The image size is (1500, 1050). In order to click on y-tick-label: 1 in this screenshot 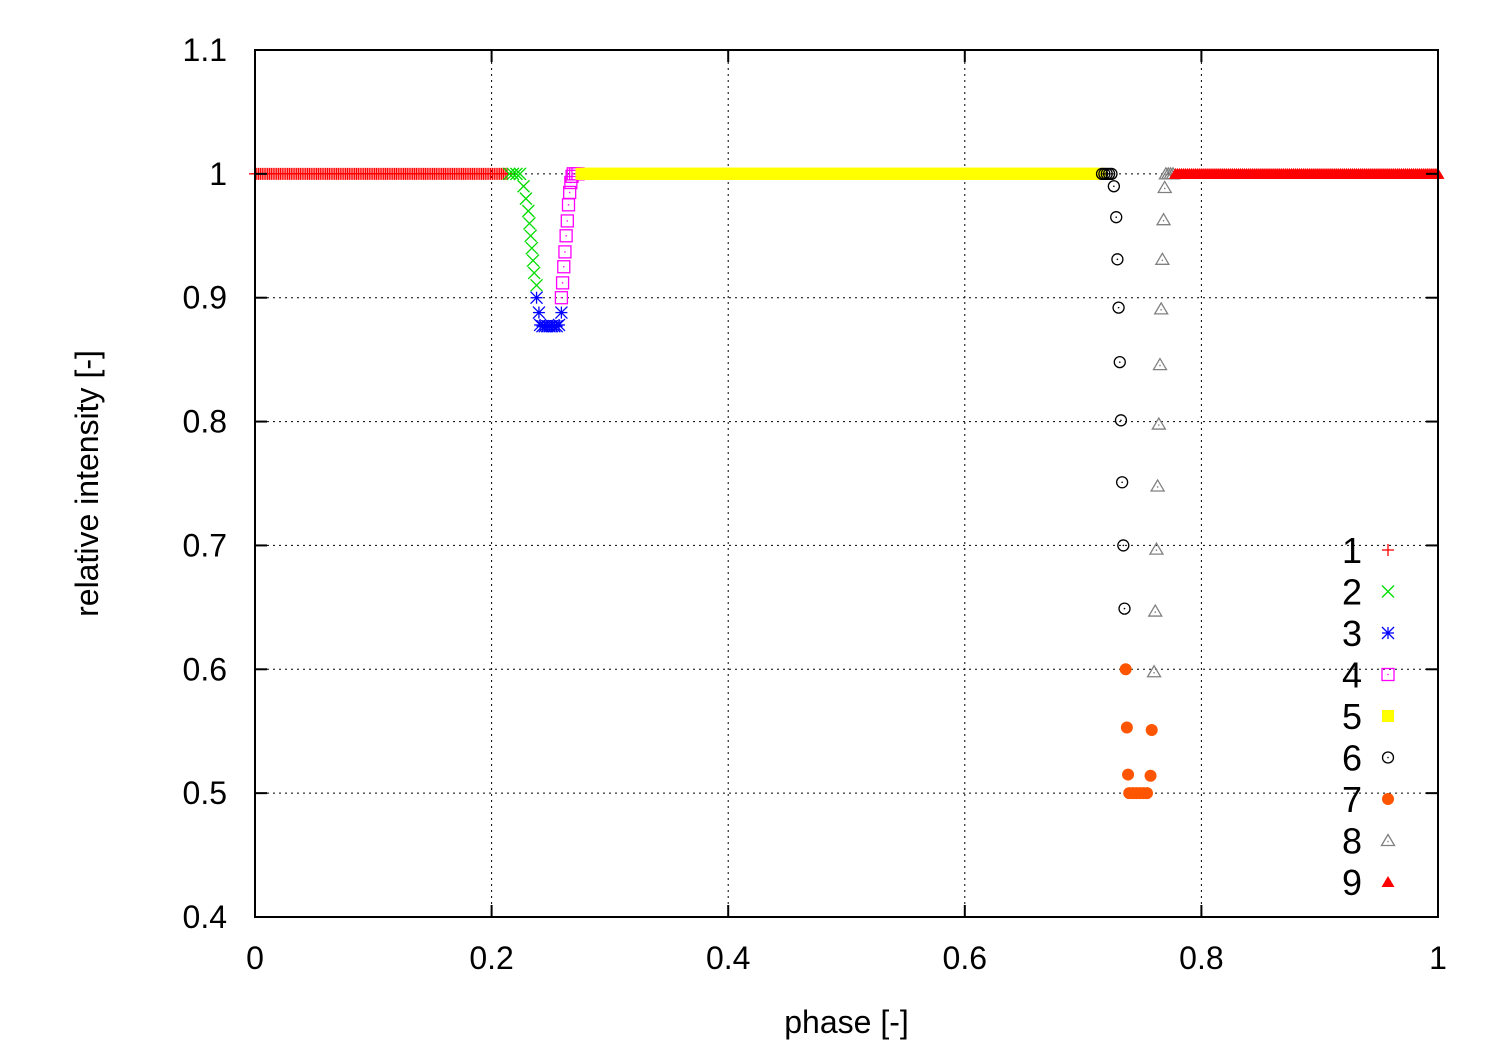, I will do `click(218, 174)`.